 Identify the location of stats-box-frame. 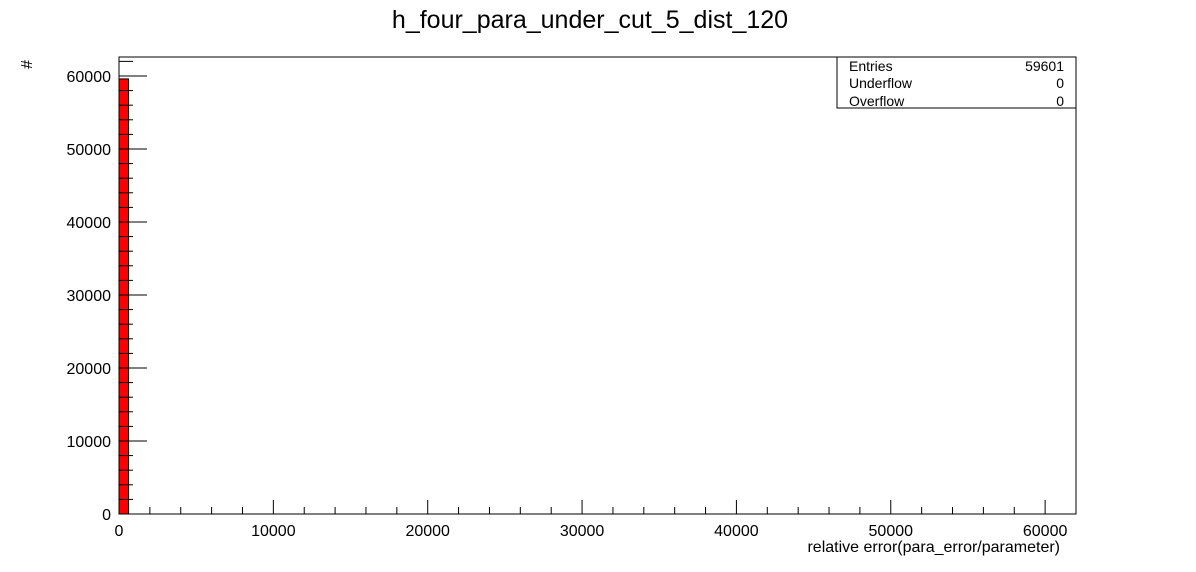
(956, 82).